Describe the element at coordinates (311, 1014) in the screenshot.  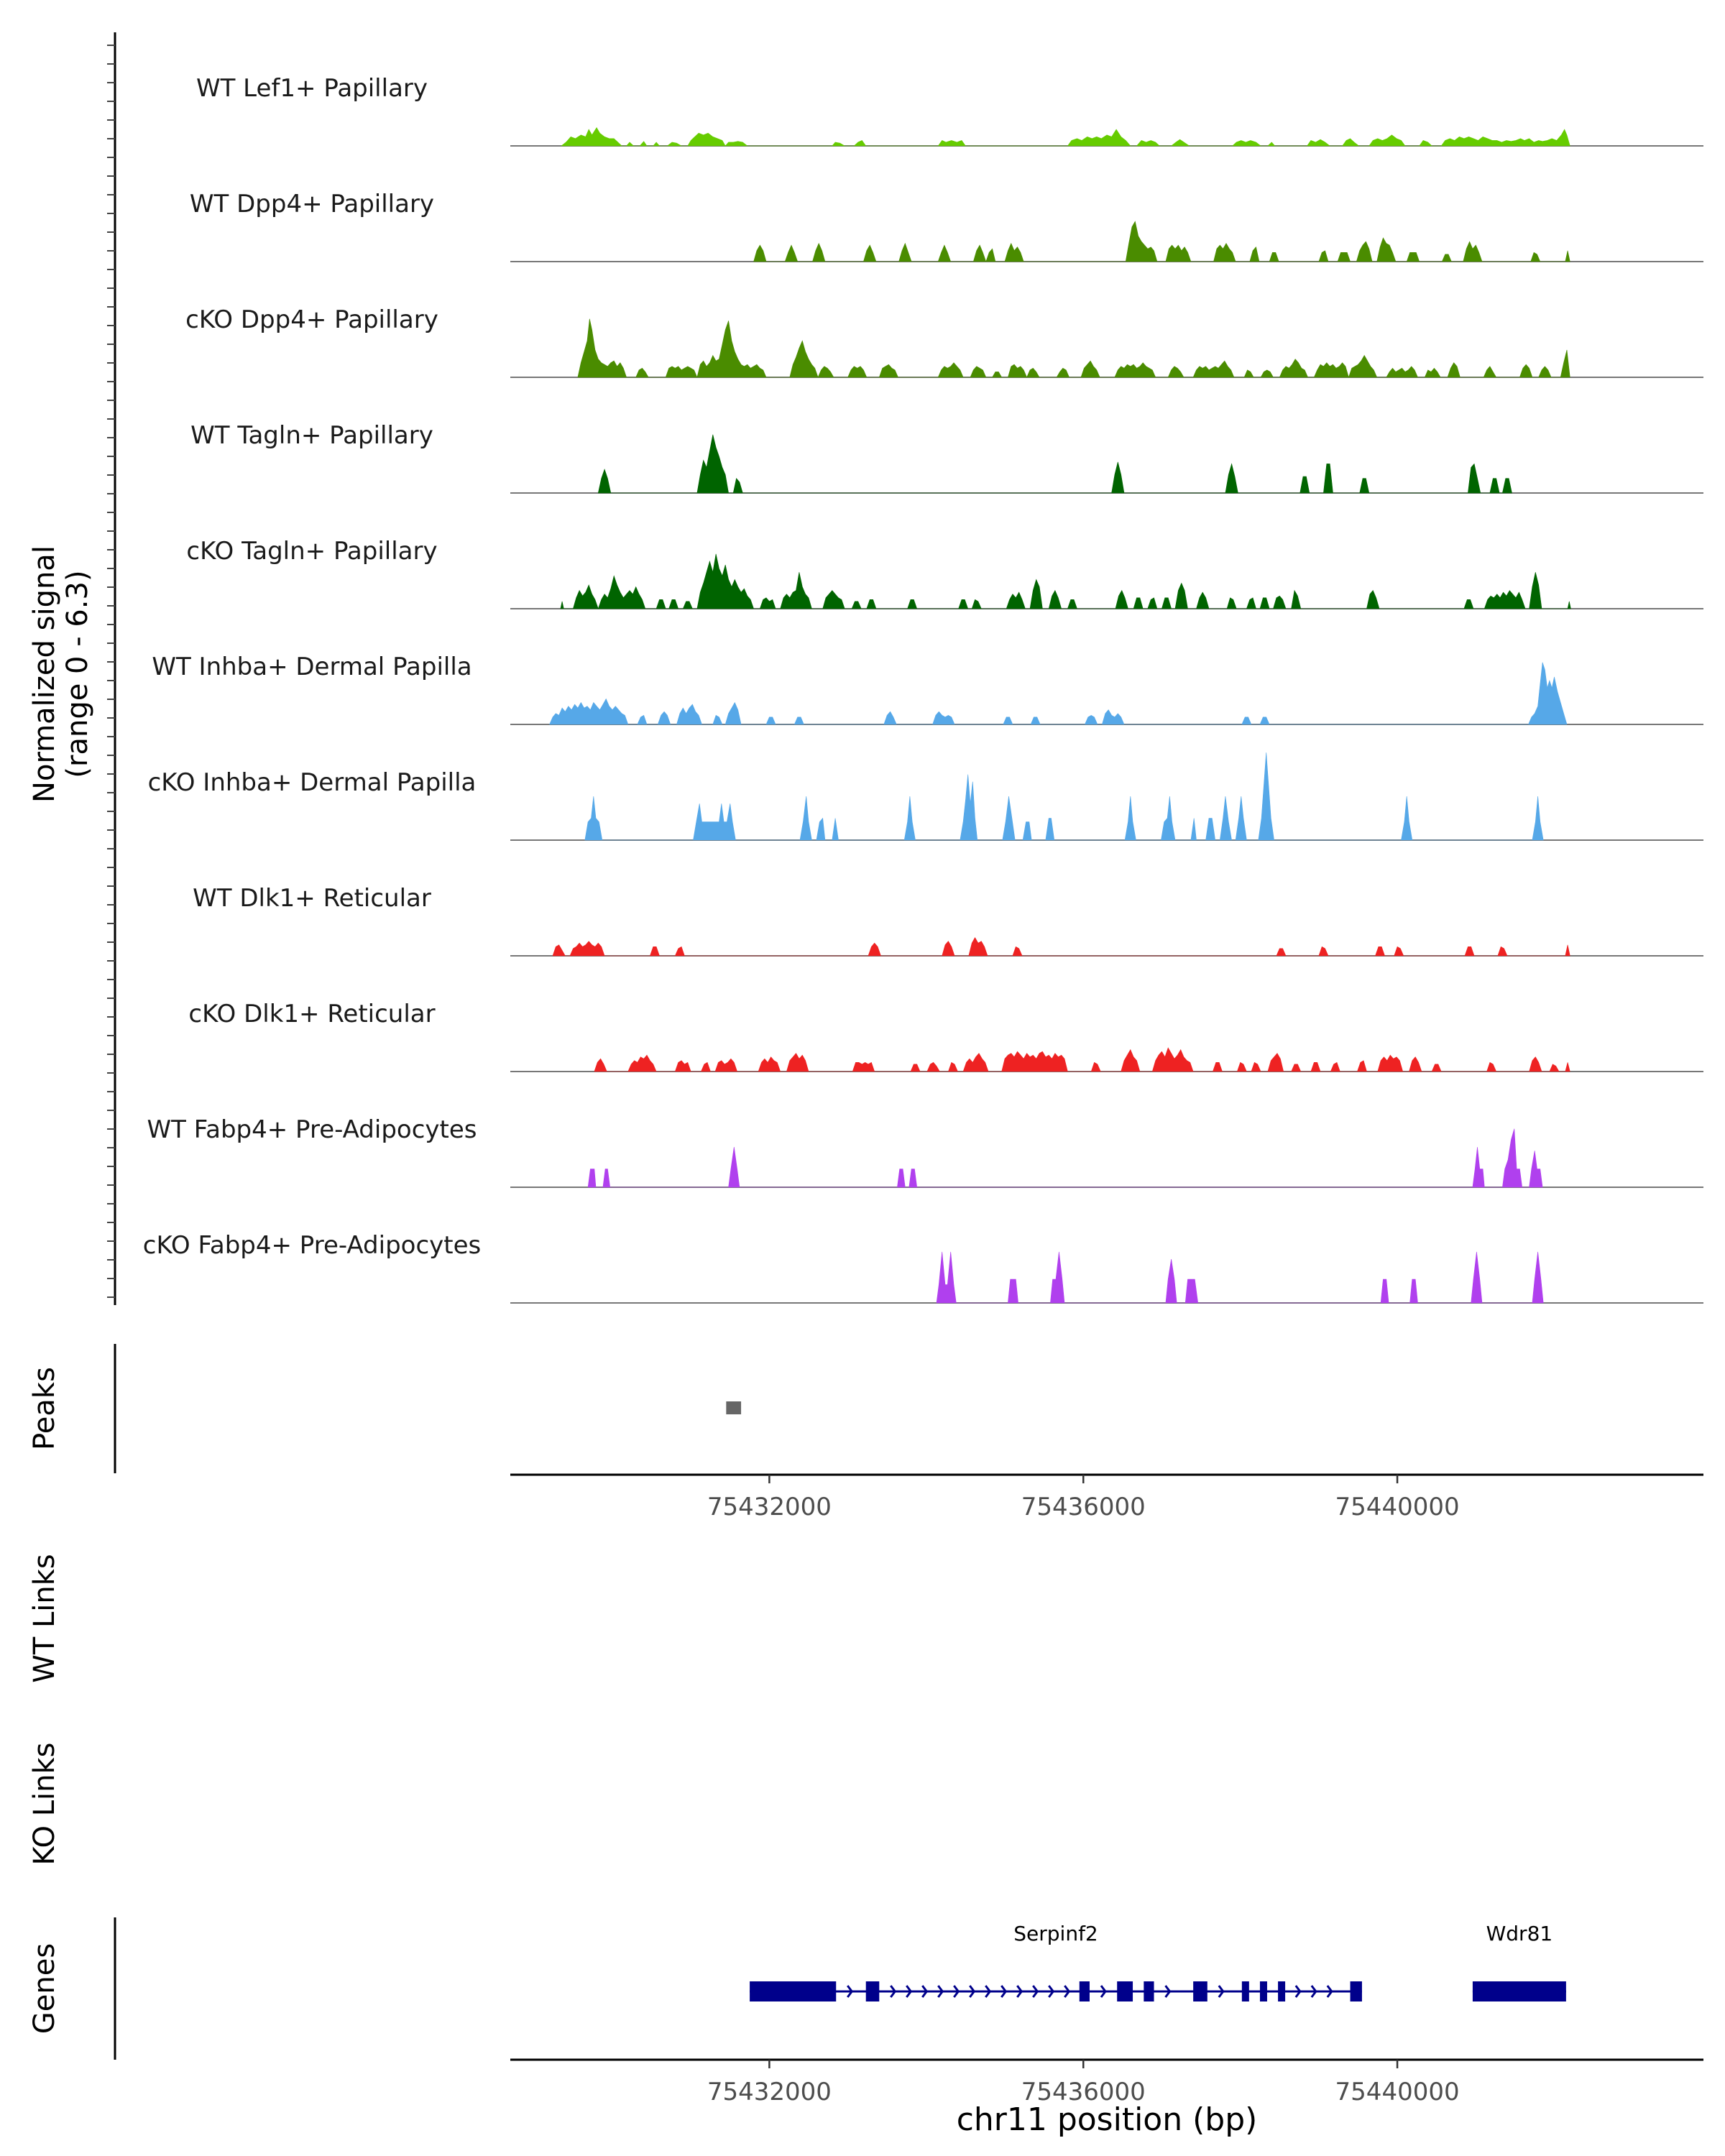
I see `track-label: cKO Dlk1+ Reticular` at that location.